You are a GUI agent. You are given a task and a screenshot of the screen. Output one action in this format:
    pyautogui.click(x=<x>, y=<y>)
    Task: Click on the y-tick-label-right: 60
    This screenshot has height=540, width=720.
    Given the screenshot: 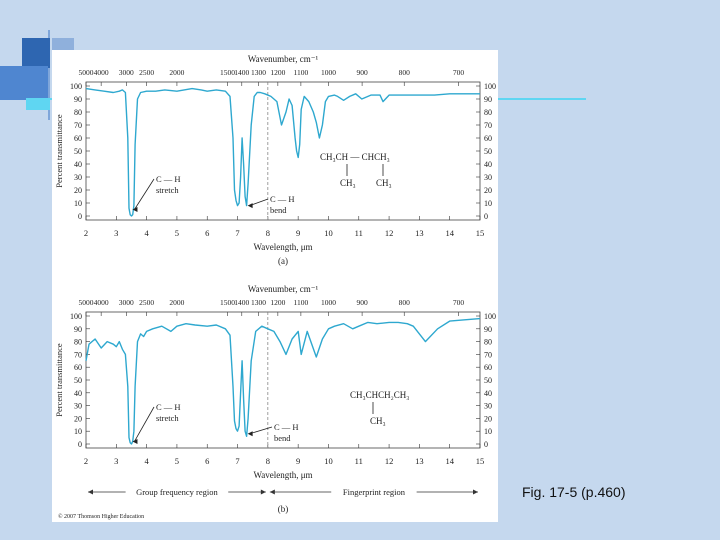 What is the action you would take?
    pyautogui.click(x=488, y=367)
    